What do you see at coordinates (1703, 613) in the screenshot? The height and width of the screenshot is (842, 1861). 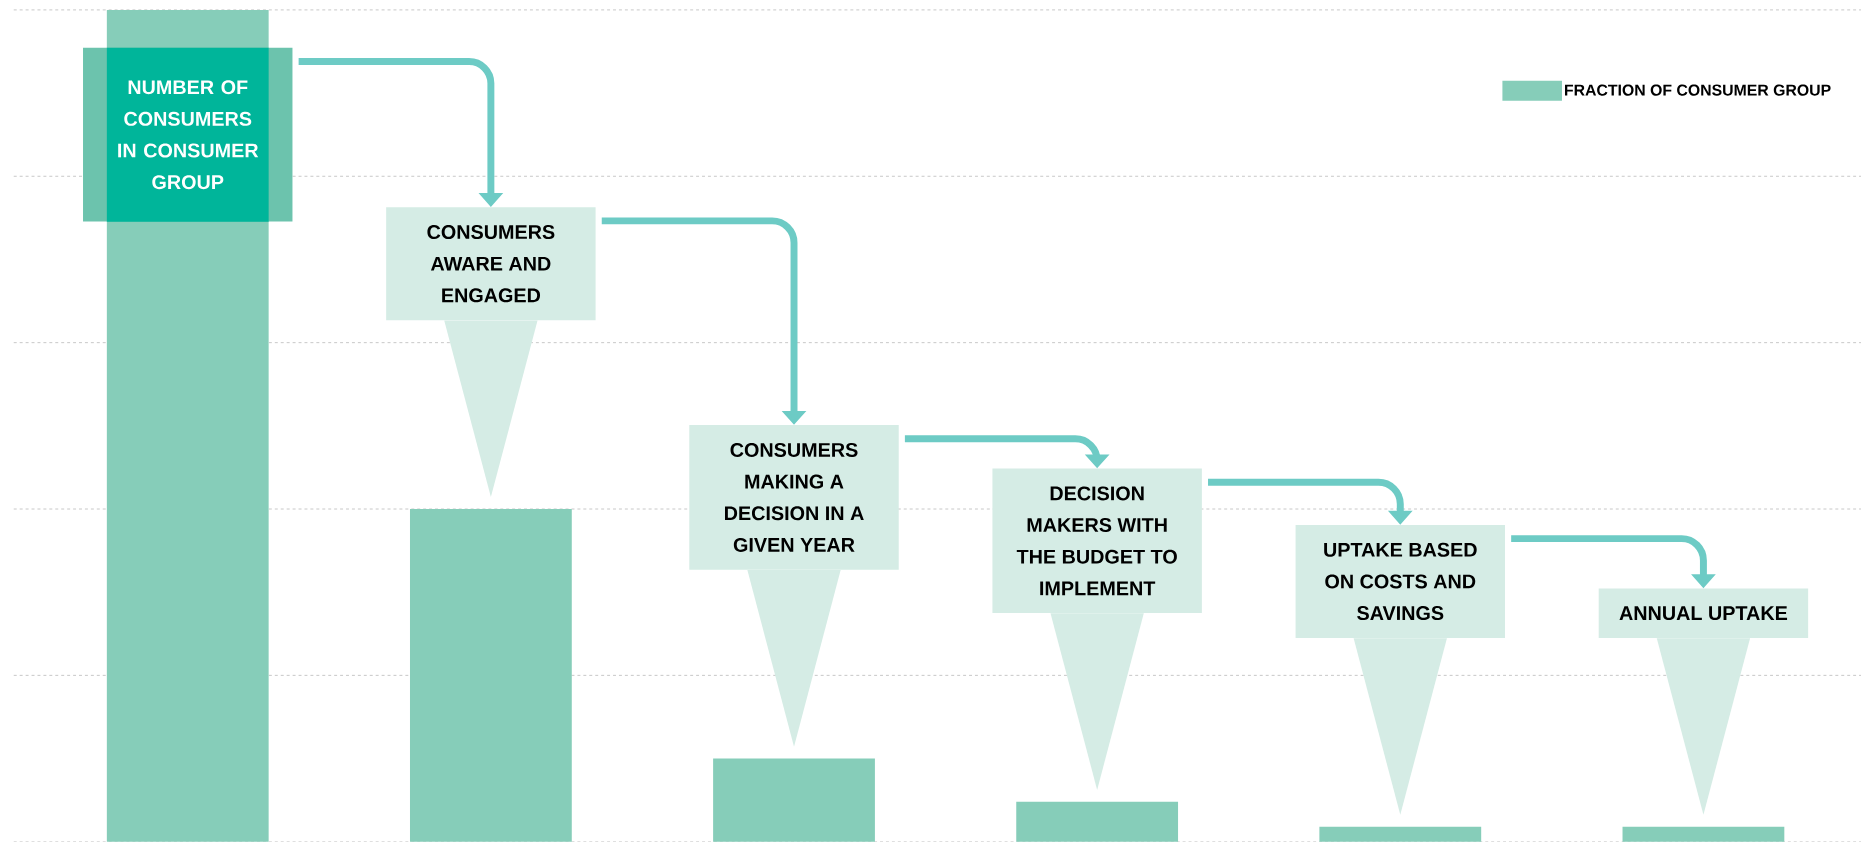 I see `x-tick-label: ANNUAL UPTAKE` at bounding box center [1703, 613].